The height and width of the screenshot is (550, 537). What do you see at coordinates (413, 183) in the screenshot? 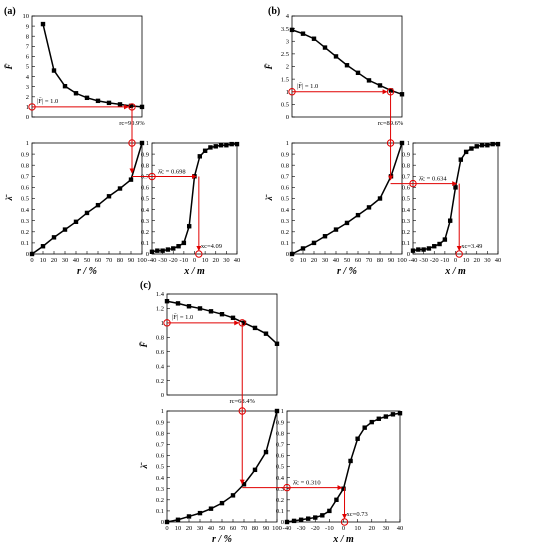
I see `guide-axis-marker` at bounding box center [413, 183].